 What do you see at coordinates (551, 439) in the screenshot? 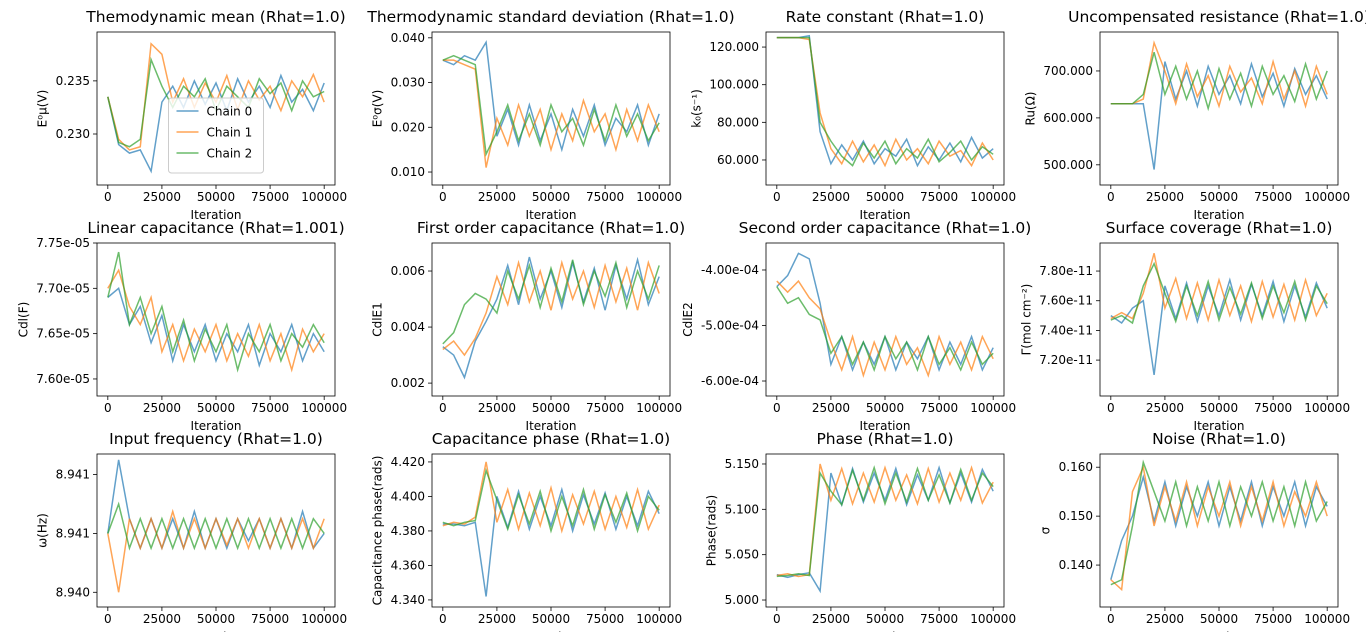
I see `subplot-title: Capacitance phase (Rhat=1.0)` at bounding box center [551, 439].